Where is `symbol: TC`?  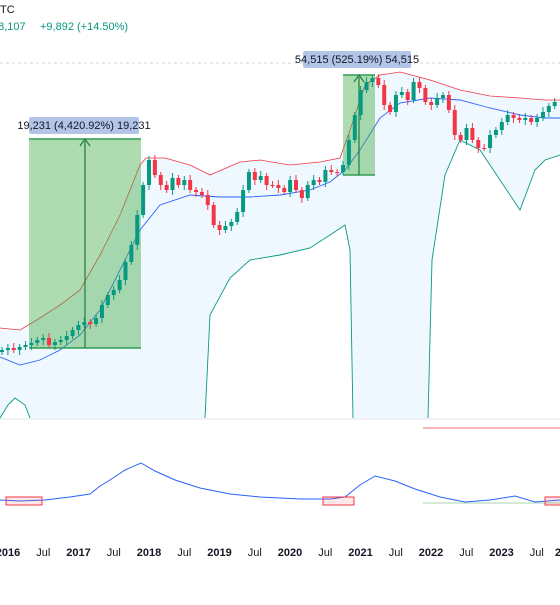
symbol: TC is located at coordinates (7, 10).